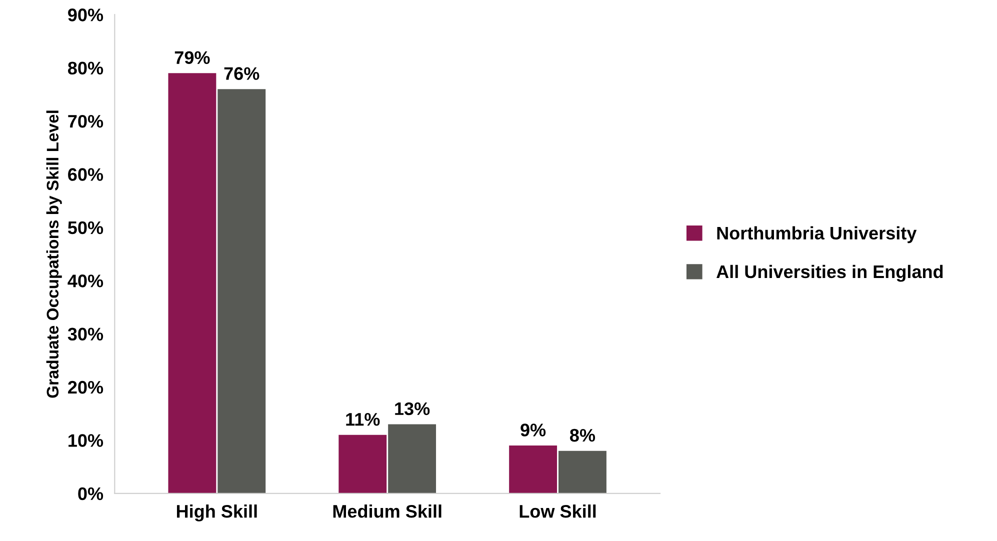  I want to click on y-tick-label: 90%, so click(86, 15).